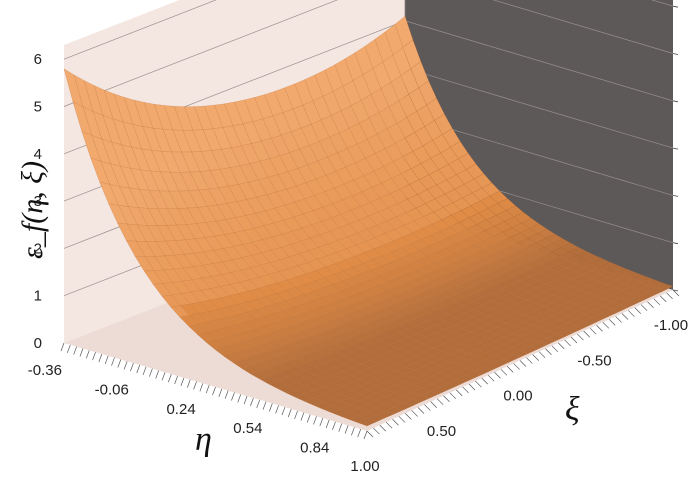 The height and width of the screenshot is (482, 700). I want to click on surface-patch, so click(367, 422).